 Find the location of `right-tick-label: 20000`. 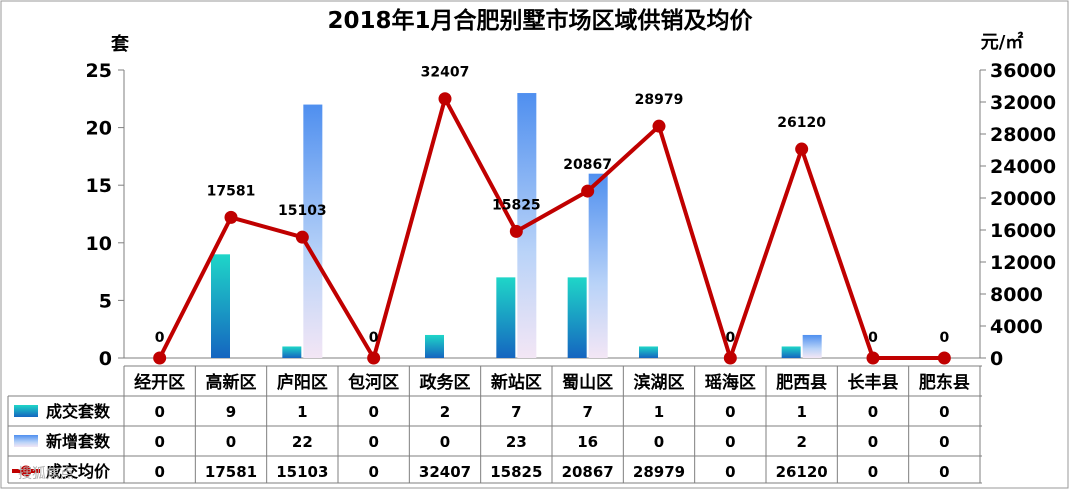

right-tick-label: 20000 is located at coordinates (1023, 199).